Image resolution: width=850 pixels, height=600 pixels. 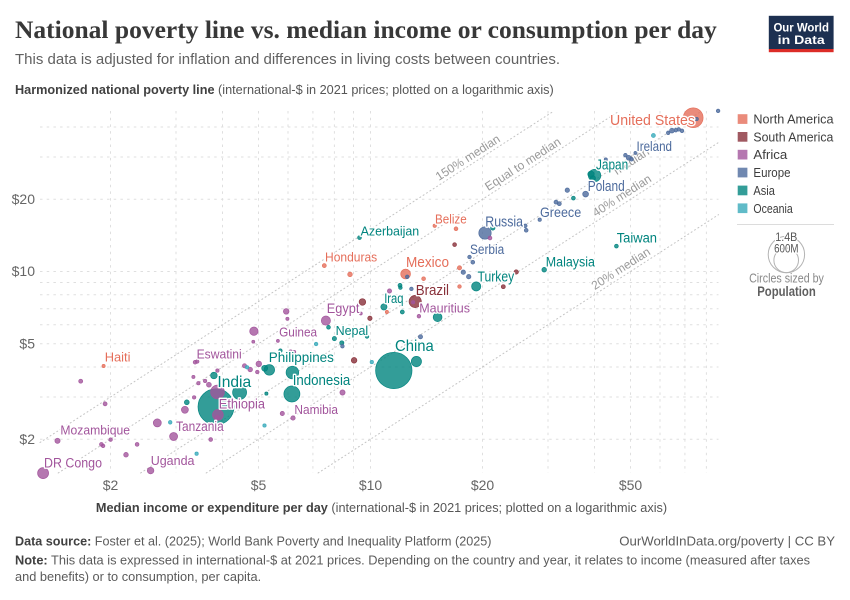 What do you see at coordinates (786, 278) in the screenshot?
I see `svg-text: Circles sized by` at bounding box center [786, 278].